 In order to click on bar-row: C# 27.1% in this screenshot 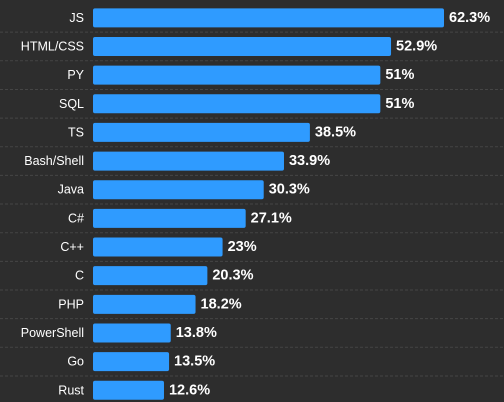, I will do `click(252, 221)`.